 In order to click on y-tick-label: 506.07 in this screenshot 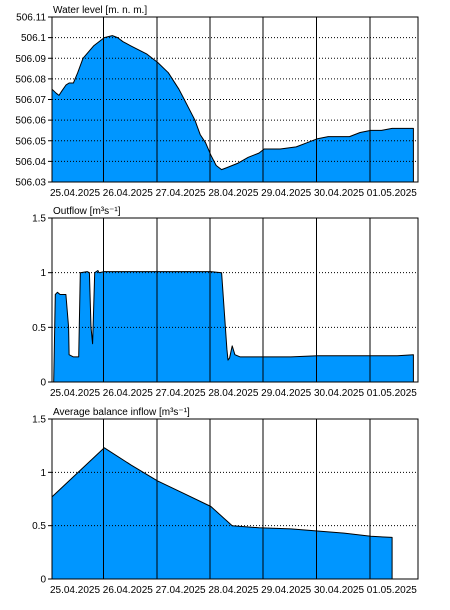, I will do `click(30, 100)`.